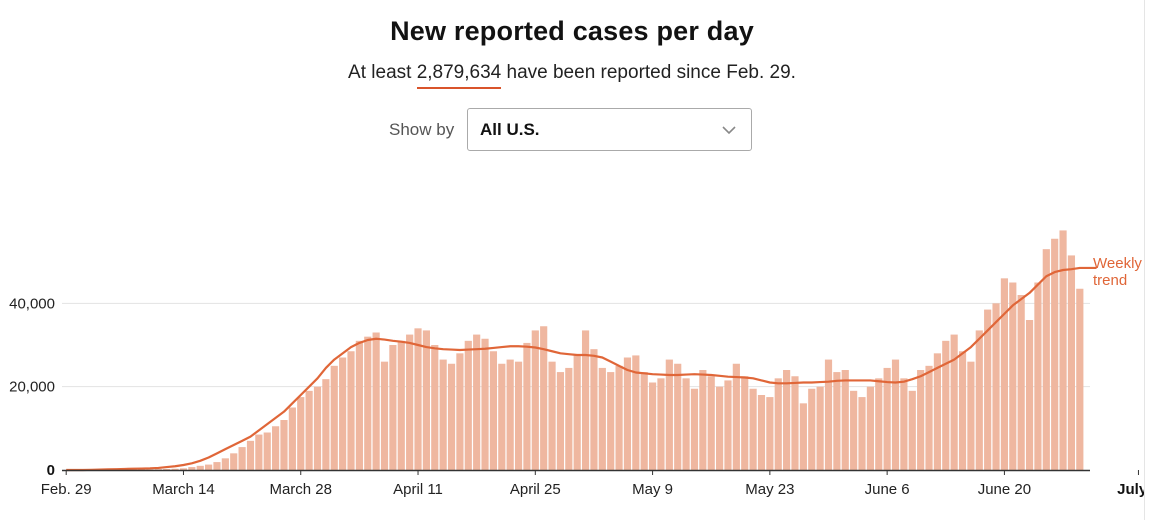  I want to click on y-tick-label: 40,000, so click(32, 303).